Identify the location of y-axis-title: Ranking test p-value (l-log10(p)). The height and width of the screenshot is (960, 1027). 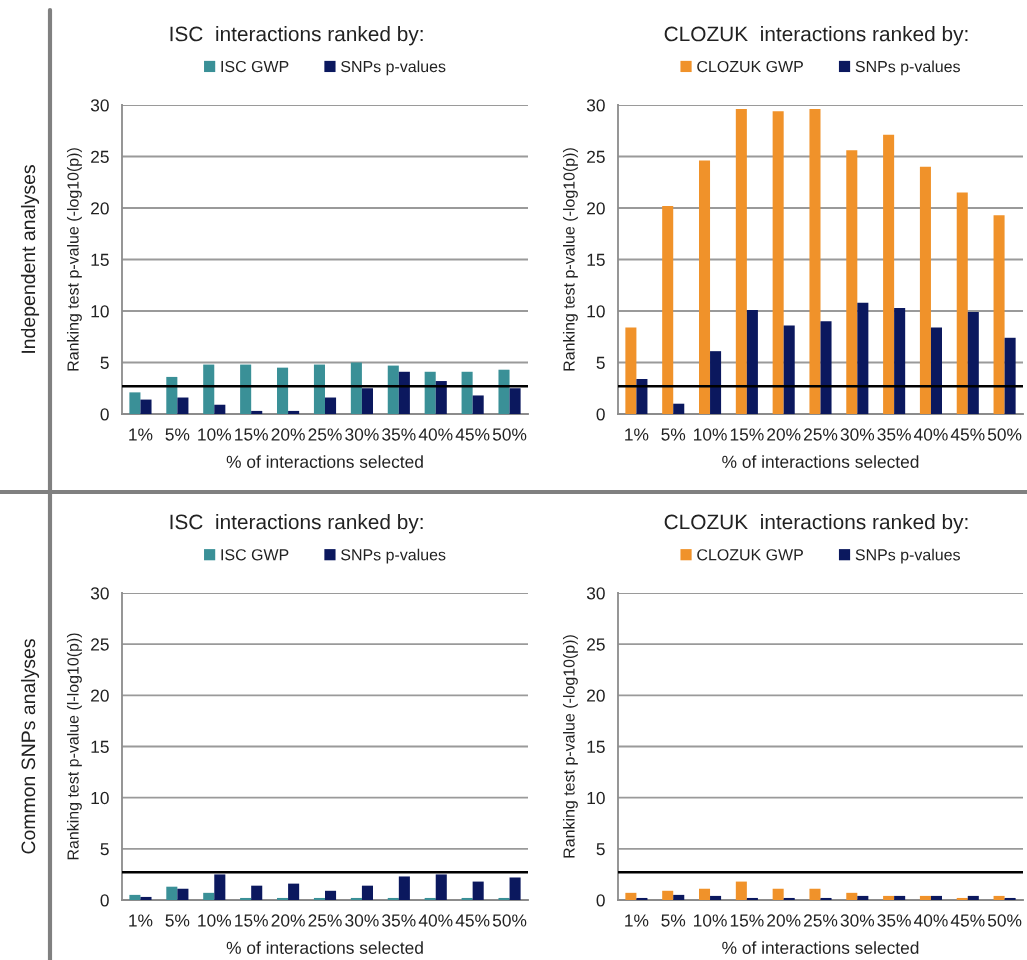
(74, 746).